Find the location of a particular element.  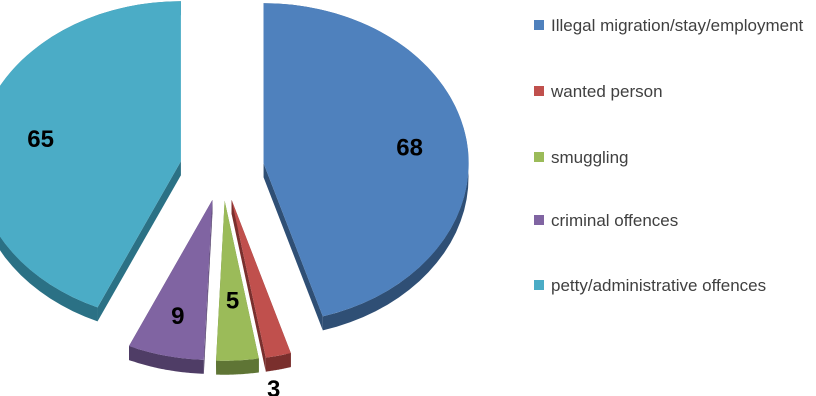

legend-label-petty-offences: petty/administrative offences is located at coordinates (659, 285).